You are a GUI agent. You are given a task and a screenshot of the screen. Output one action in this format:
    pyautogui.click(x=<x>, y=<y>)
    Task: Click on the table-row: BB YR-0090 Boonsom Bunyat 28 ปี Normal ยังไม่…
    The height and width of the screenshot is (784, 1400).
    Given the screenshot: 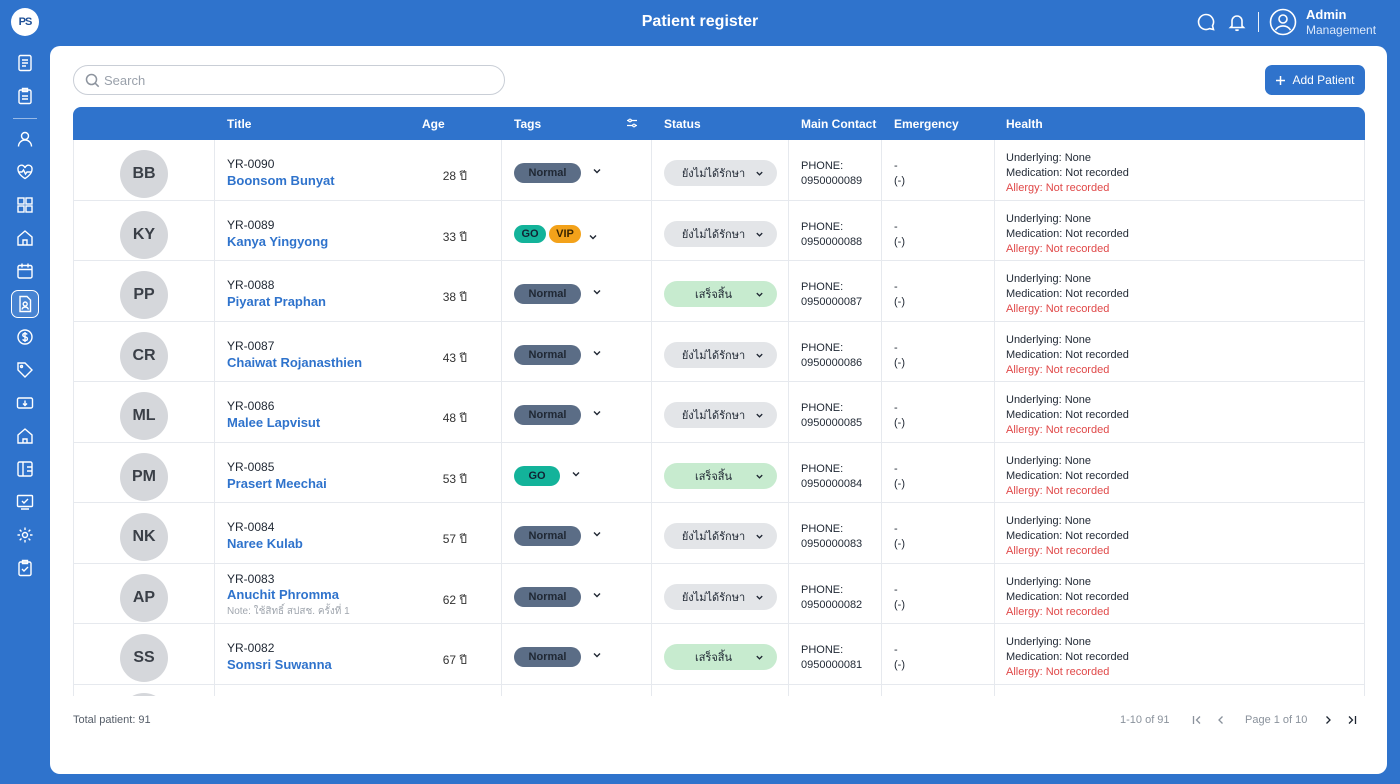 What is the action you would take?
    pyautogui.click(x=719, y=170)
    